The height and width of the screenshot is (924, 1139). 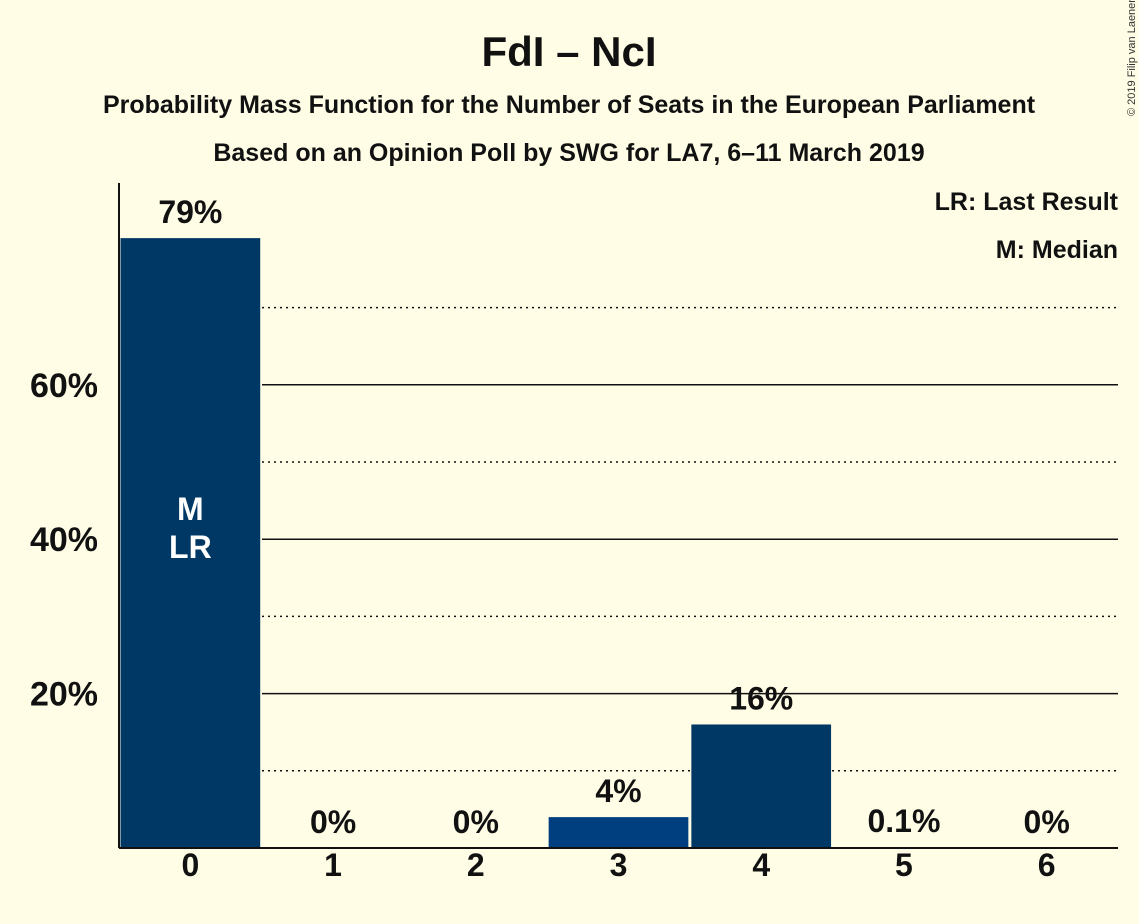 I want to click on y-axis-ticks: 20% 40% 60%, so click(x=64, y=540).